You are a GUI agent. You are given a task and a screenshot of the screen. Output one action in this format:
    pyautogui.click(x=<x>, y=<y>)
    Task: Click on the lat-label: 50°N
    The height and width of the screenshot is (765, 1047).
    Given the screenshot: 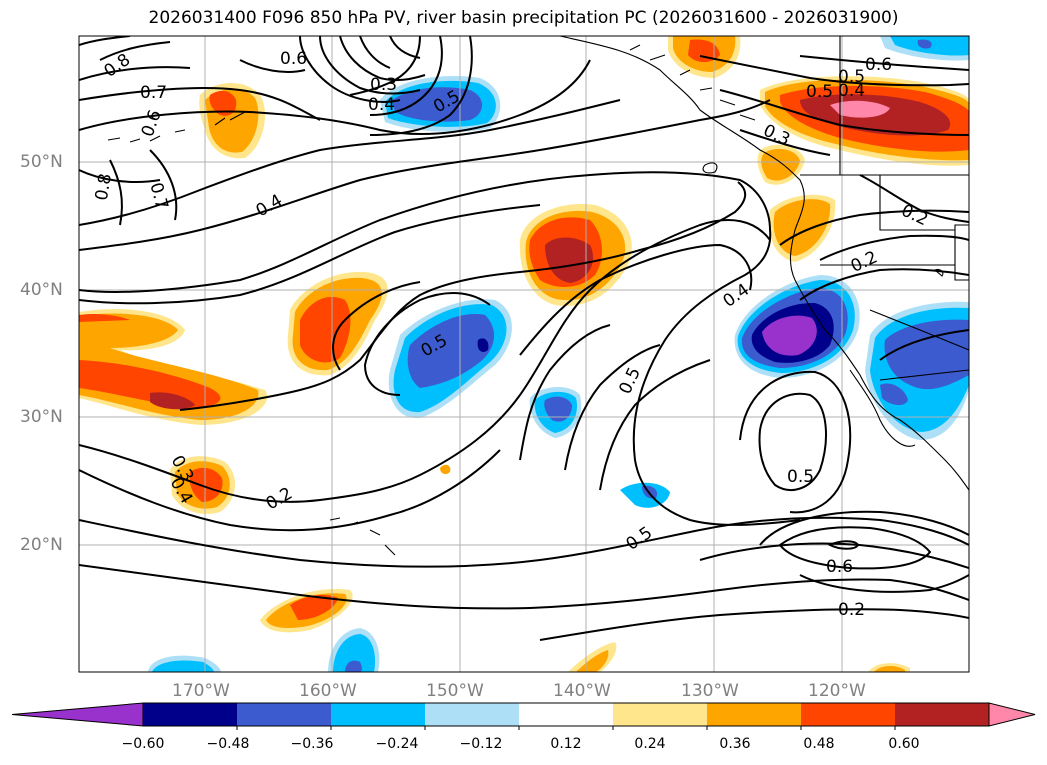 What is the action you would take?
    pyautogui.click(x=41, y=162)
    